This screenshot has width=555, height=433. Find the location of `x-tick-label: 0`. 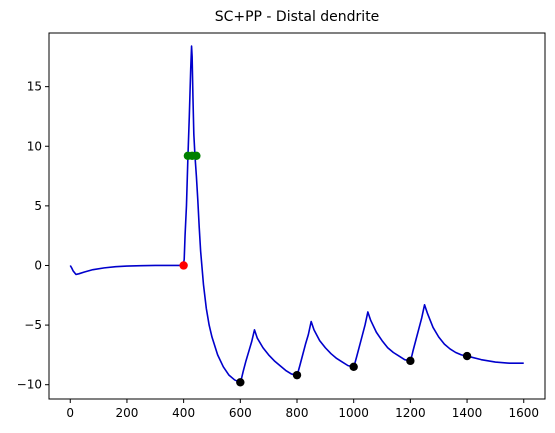

x-tick-label: 0 is located at coordinates (70, 413).